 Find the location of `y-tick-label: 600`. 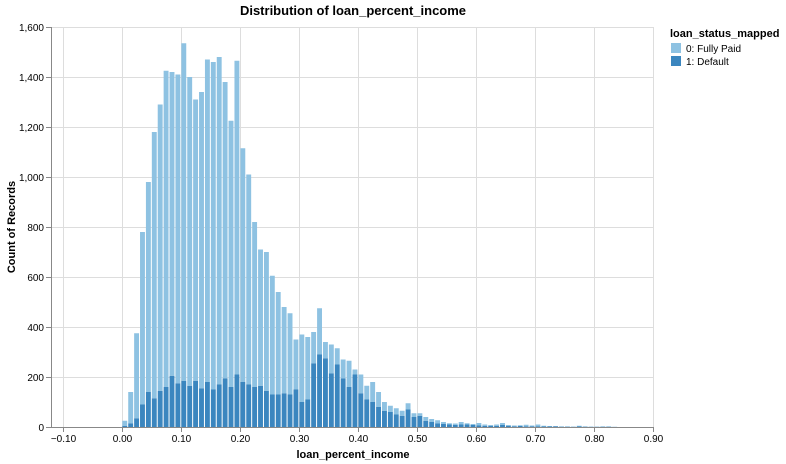

y-tick-label: 600 is located at coordinates (35, 278).